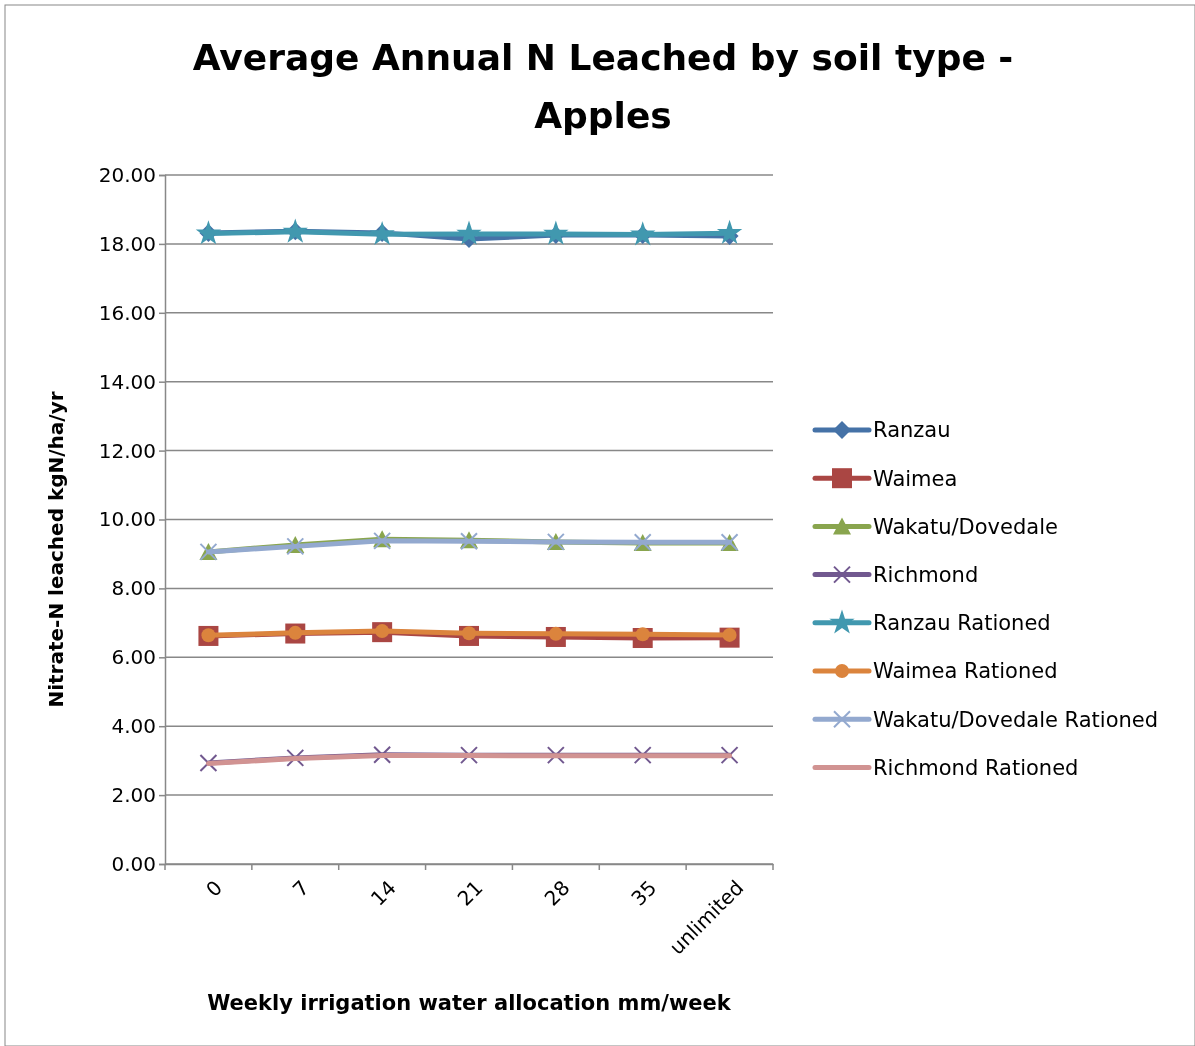 This screenshot has width=1195, height=1046. Describe the element at coordinates (1016, 719) in the screenshot. I see `legend-label: Wakatu/Dovedale Rationed` at that location.